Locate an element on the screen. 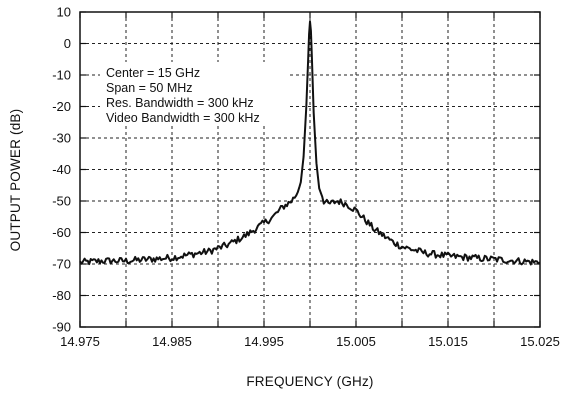 The height and width of the screenshot is (395, 572). x-tick-label: 15.025 is located at coordinates (540, 341).